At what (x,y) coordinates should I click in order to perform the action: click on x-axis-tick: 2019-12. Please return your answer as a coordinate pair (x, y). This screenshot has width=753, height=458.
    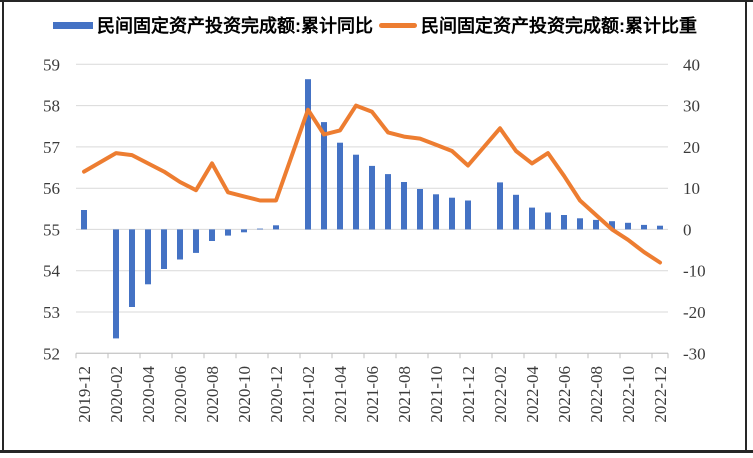
    Looking at the image, I should click on (84, 394).